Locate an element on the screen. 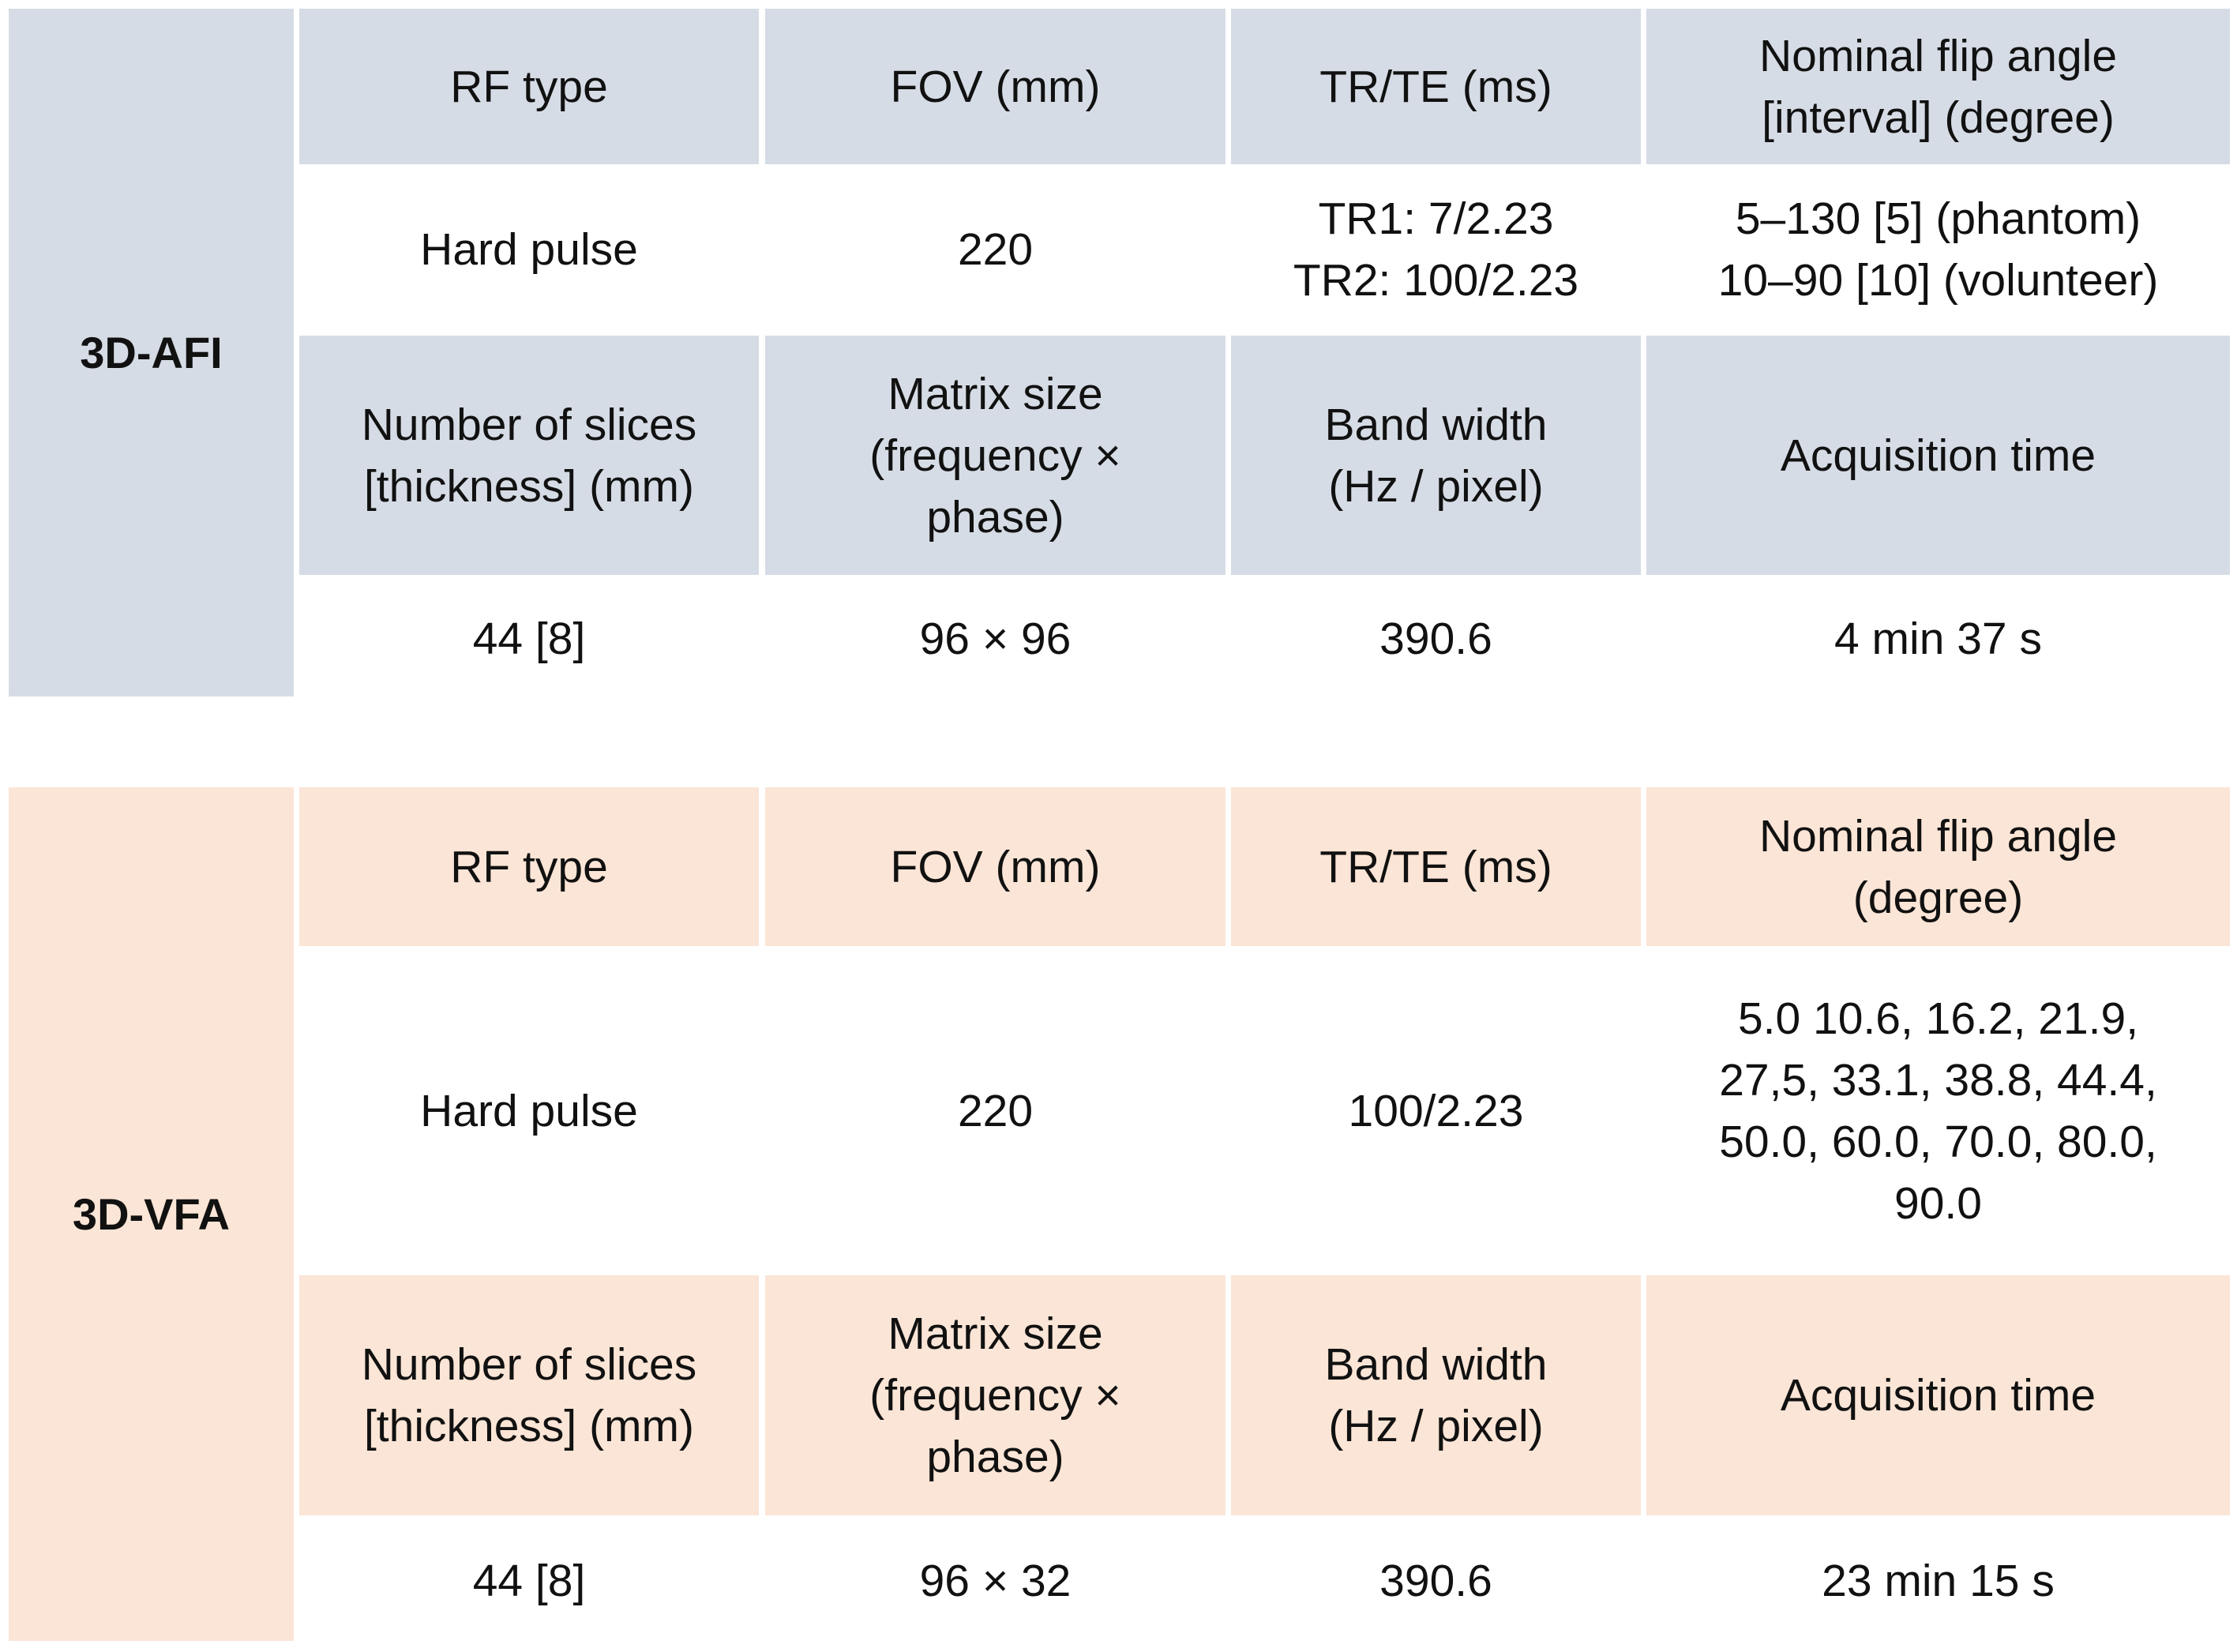  cell-text: 100/2.23 is located at coordinates (1436, 1110).